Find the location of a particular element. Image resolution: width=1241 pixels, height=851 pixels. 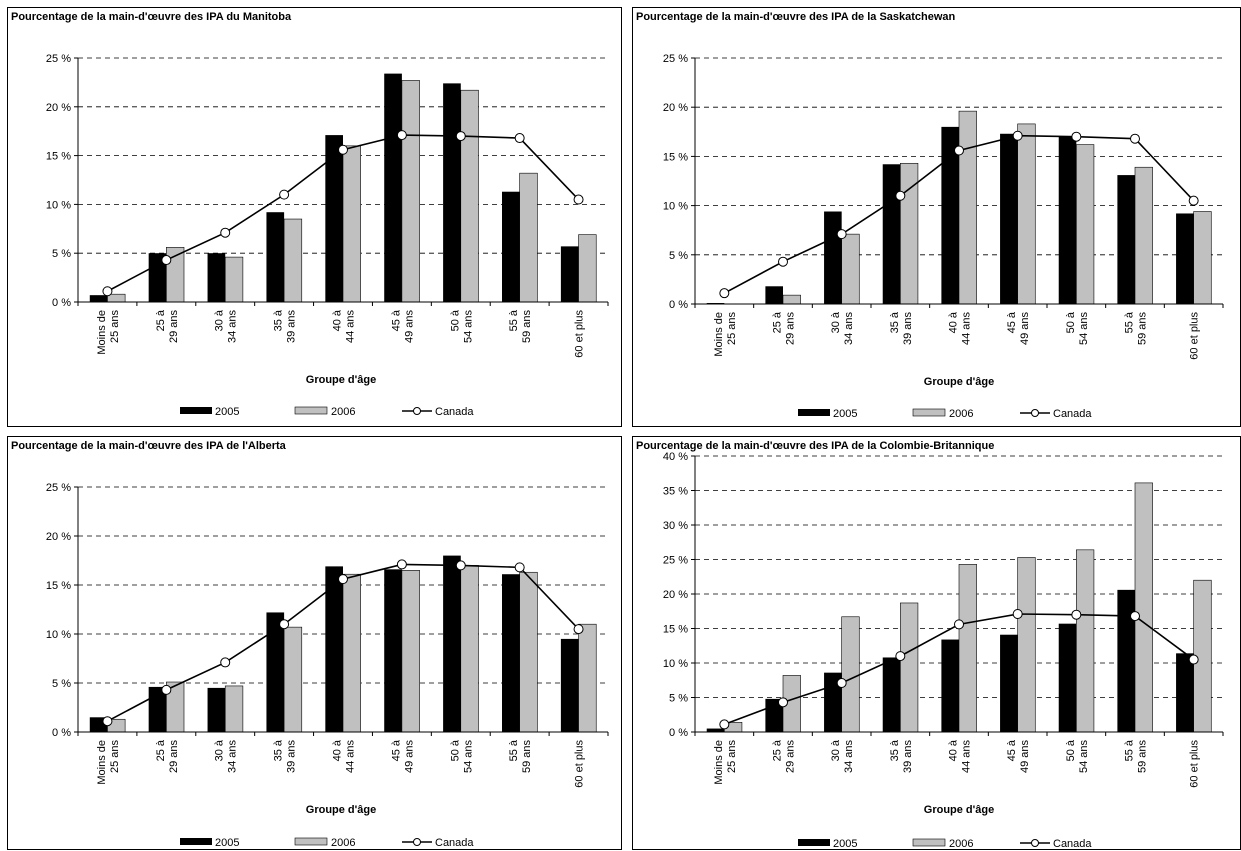

x-tick-label: Moins de25 ans is located at coordinates (108, 762).